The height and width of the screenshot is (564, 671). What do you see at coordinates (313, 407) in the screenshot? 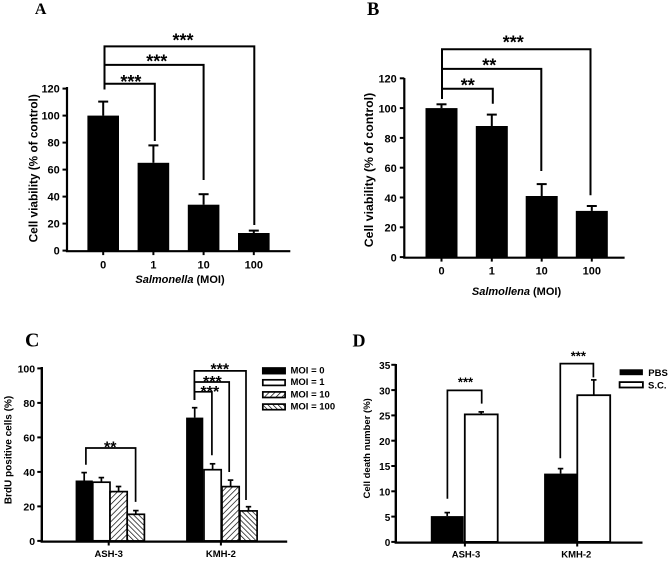
I see `svg-text: MOI = 100` at bounding box center [313, 407].